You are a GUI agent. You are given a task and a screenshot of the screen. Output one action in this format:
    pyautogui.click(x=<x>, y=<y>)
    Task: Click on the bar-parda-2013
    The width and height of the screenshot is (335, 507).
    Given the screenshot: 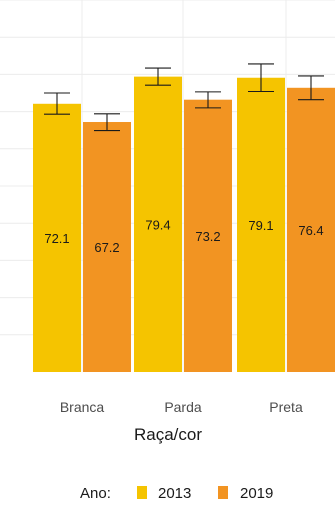 What is the action you would take?
    pyautogui.click(x=158, y=224)
    